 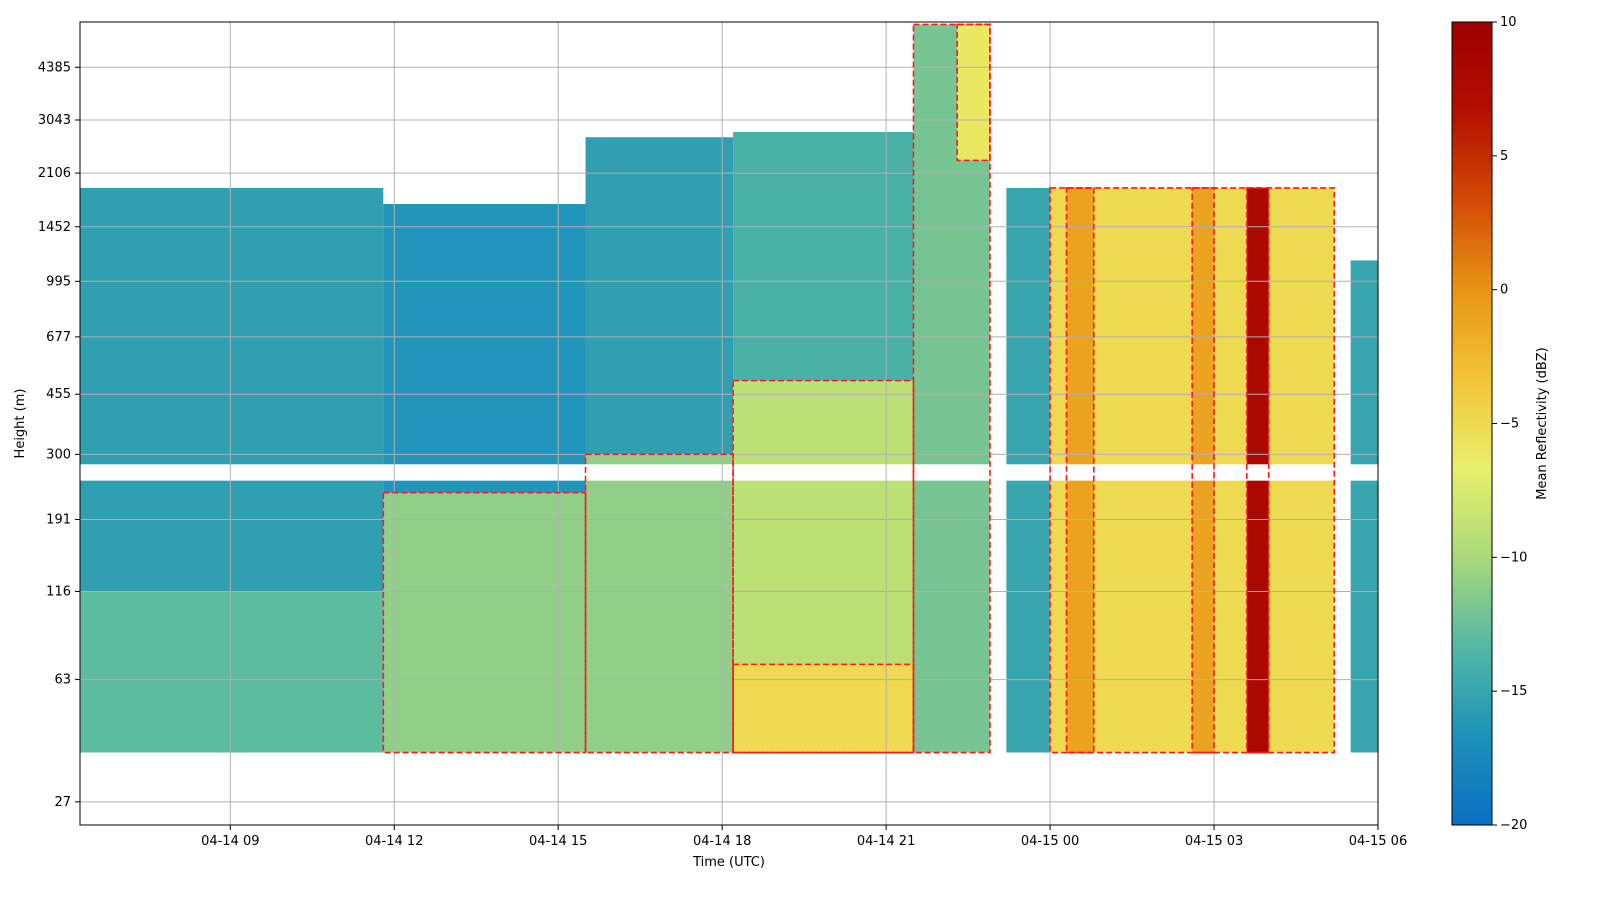 I want to click on x-tick-label: 04-15 03, so click(x=1214, y=841).